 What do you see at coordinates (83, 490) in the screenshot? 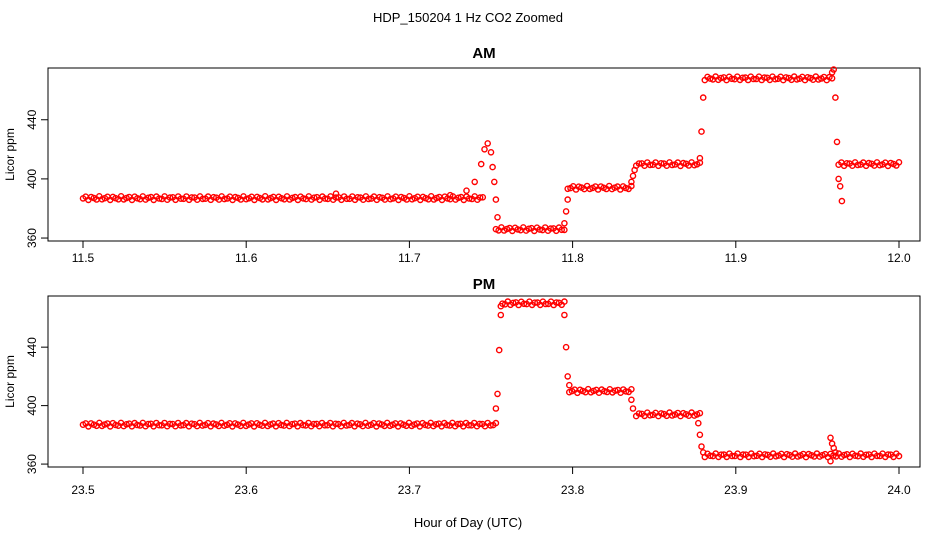
I see `x-tick-label: 23.5` at bounding box center [83, 490].